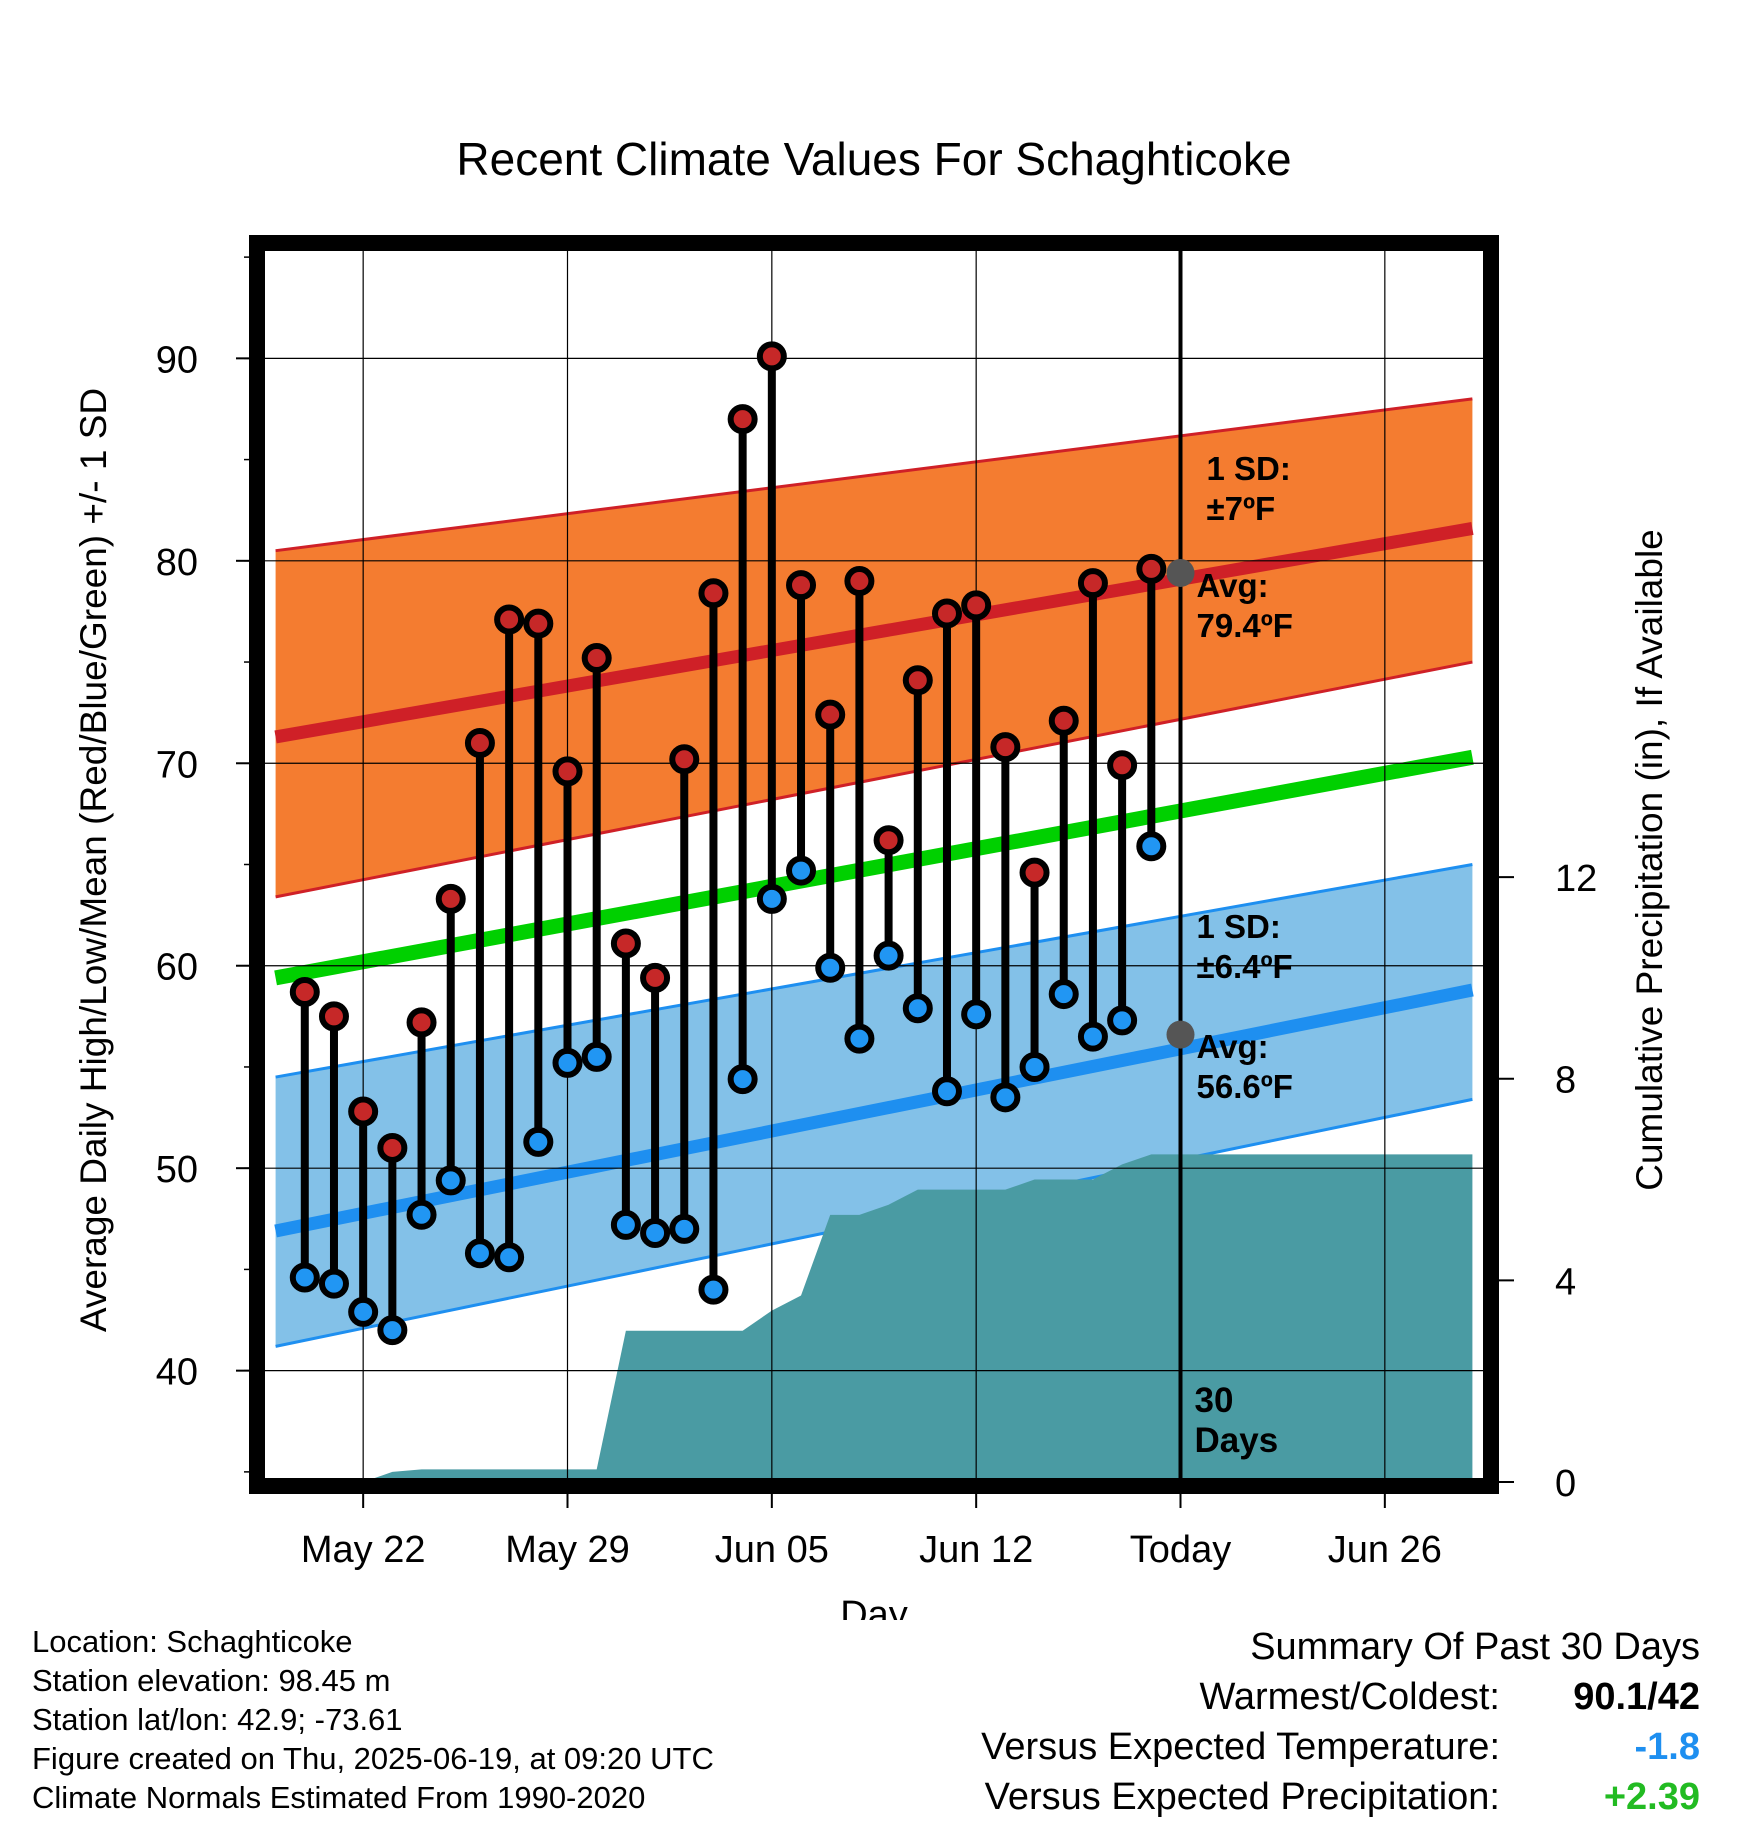 This screenshot has height=1828, width=1748. I want to click on y-tick-label: 40, so click(177, 1373).